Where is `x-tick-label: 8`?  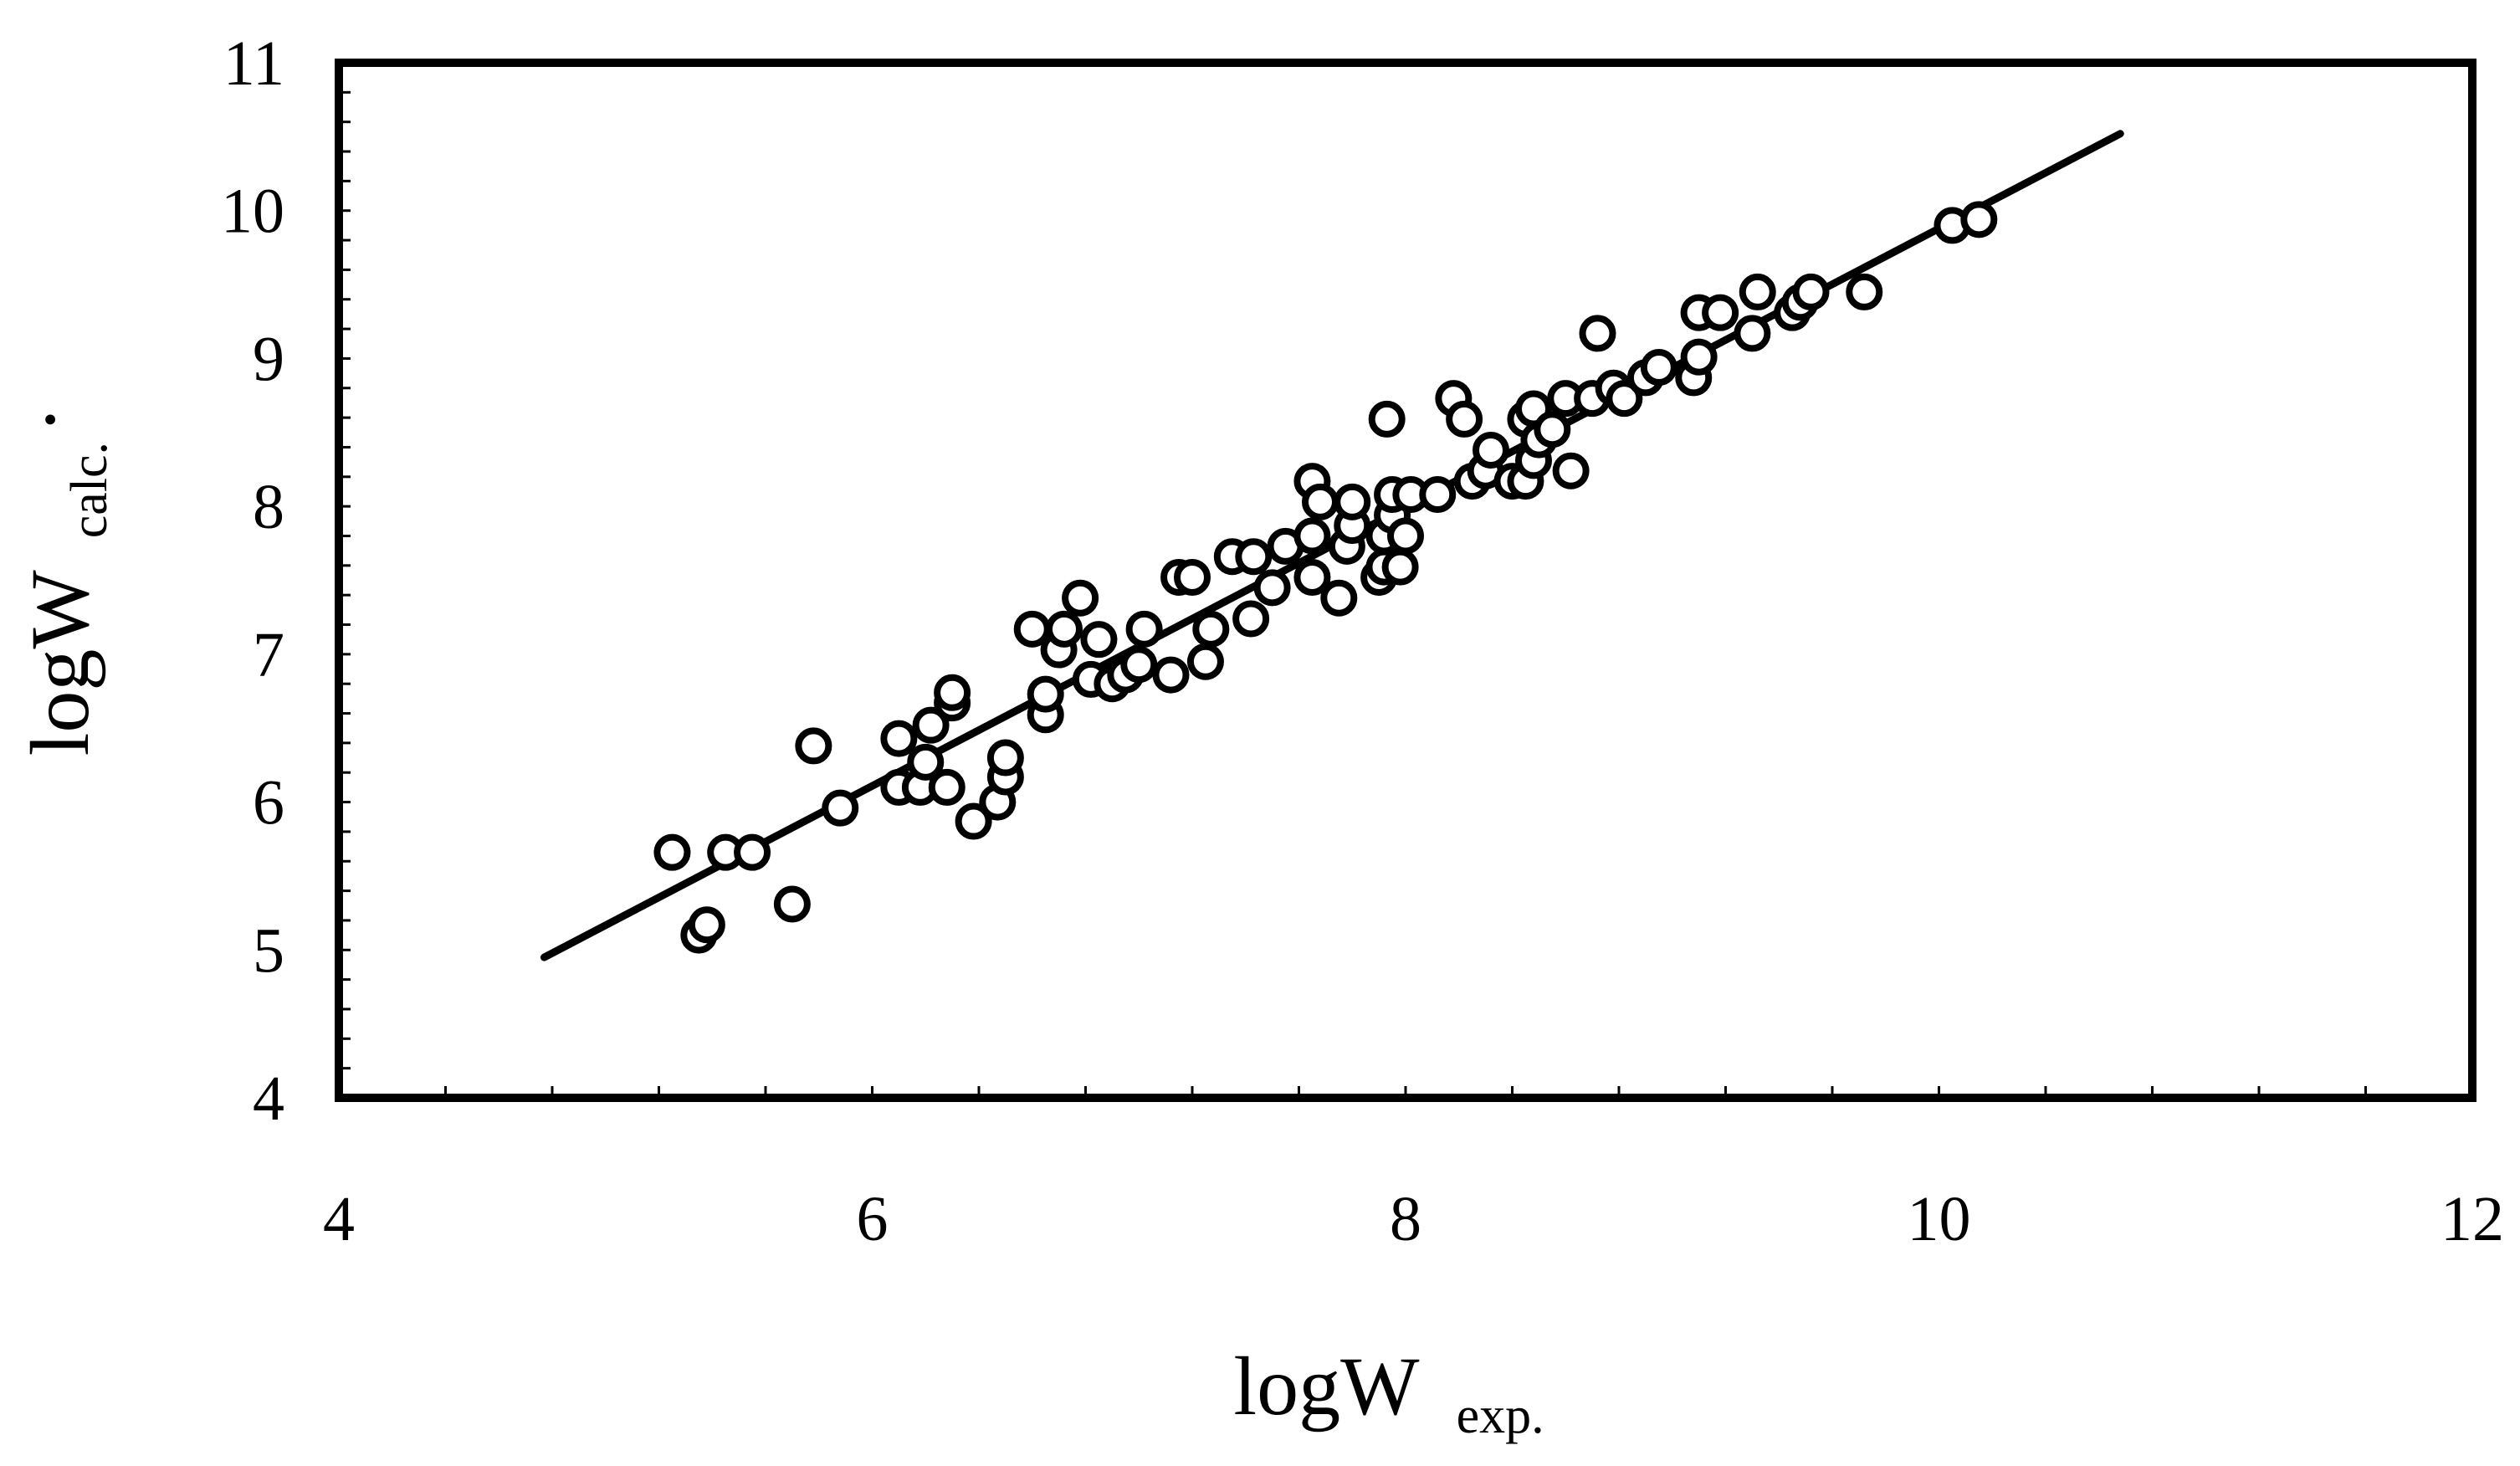
x-tick-label: 8 is located at coordinates (1405, 1219).